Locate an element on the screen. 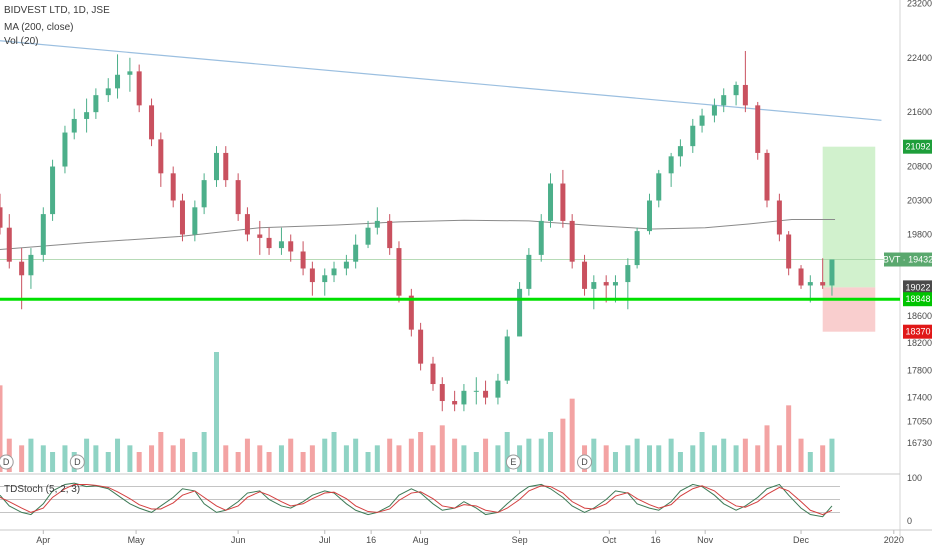  oscillator-line is located at coordinates (416, 499).